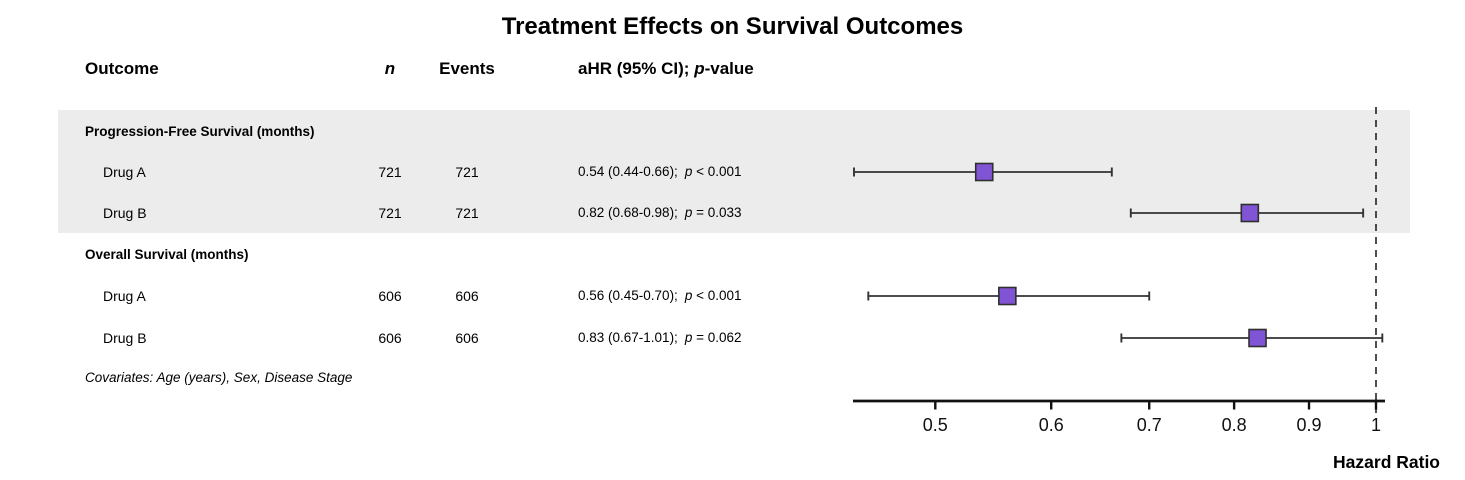 This screenshot has height=480, width=1465. I want to click on p-value-text: = 0.033, so click(717, 212).